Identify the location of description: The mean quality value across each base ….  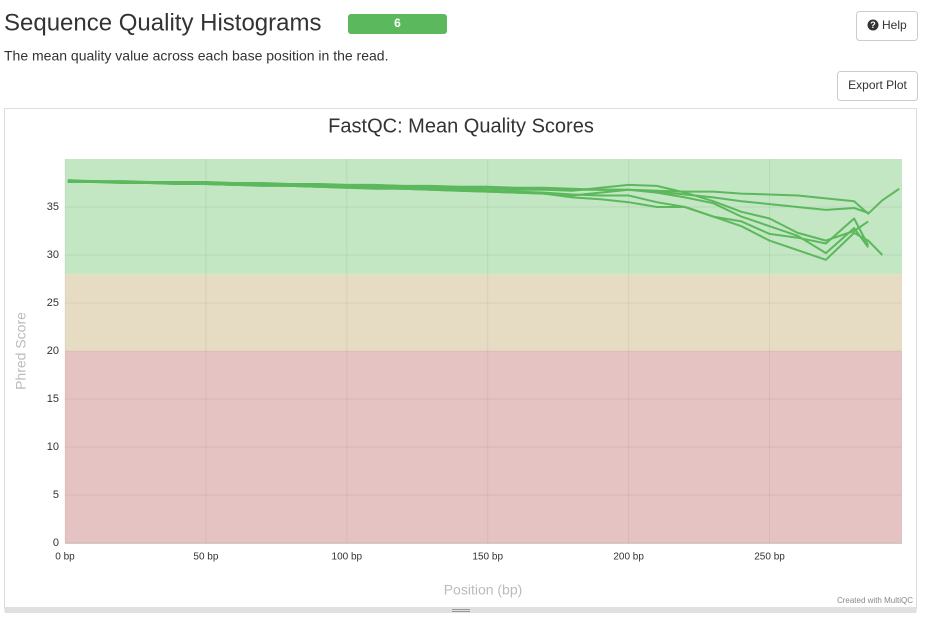
(196, 56).